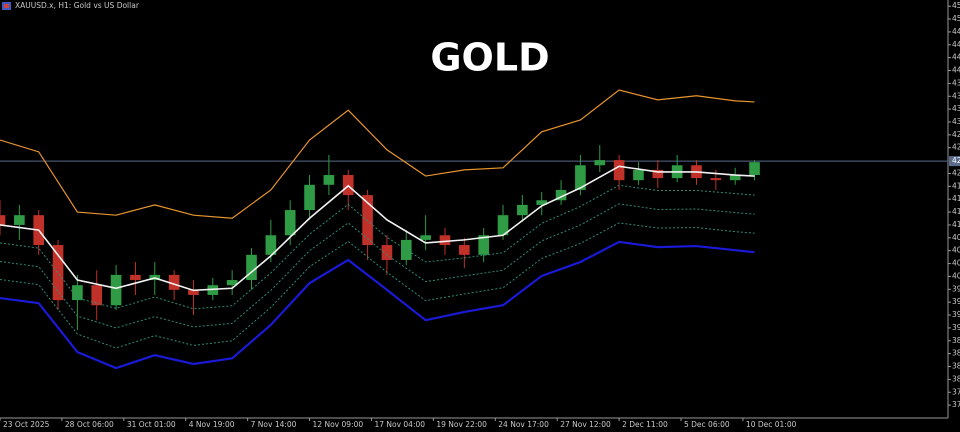  Describe the element at coordinates (585, 424) in the screenshot. I see `x-tick-label: 27 Nov 12:00` at that location.